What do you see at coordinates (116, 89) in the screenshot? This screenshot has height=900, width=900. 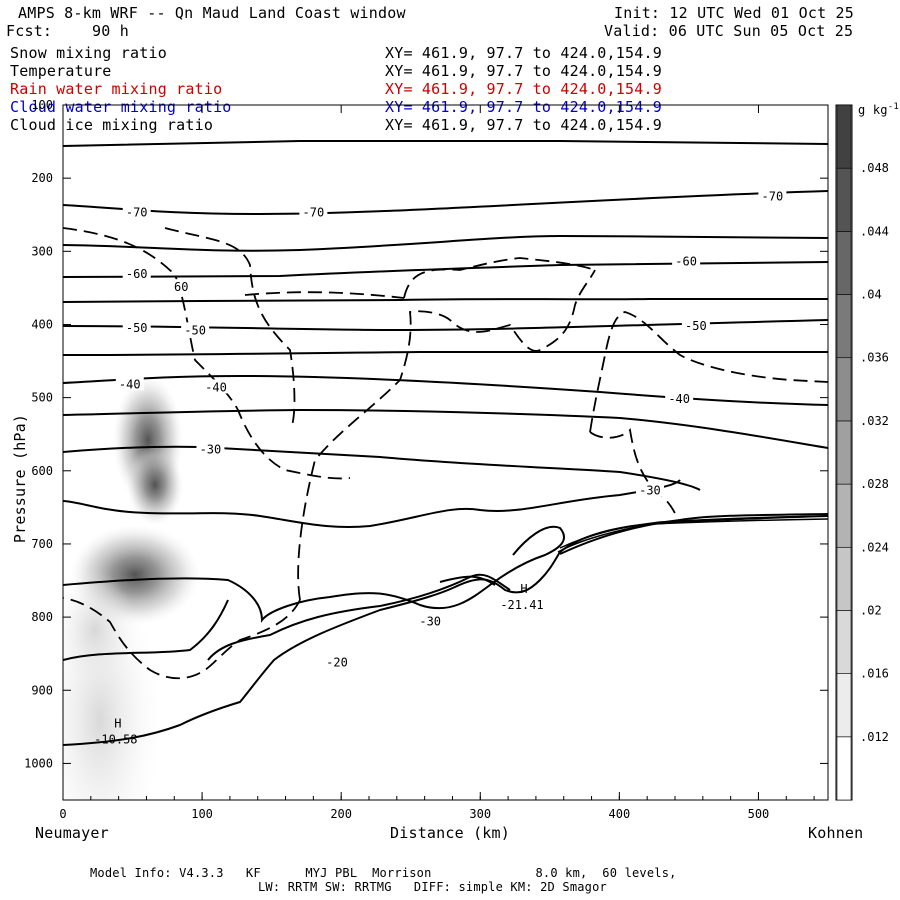 I see `legend-label: Rain water mixing ratio` at bounding box center [116, 89].